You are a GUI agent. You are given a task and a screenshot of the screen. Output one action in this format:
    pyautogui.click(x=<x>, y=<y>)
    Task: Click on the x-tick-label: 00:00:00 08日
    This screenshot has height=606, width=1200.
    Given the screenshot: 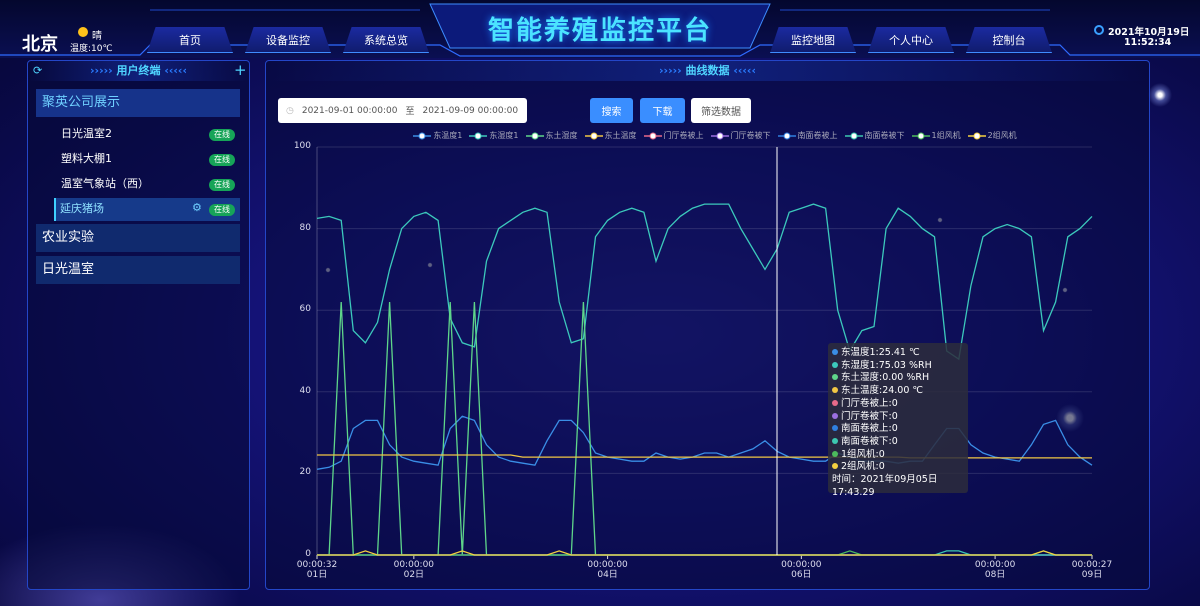 What is the action you would take?
    pyautogui.click(x=995, y=570)
    